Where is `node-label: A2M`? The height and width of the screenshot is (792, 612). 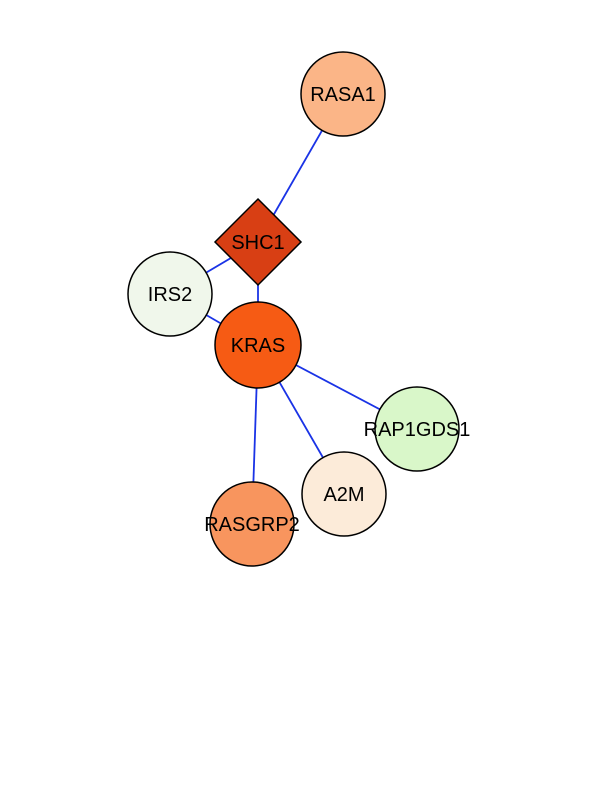
node-label: A2M is located at coordinates (343, 495).